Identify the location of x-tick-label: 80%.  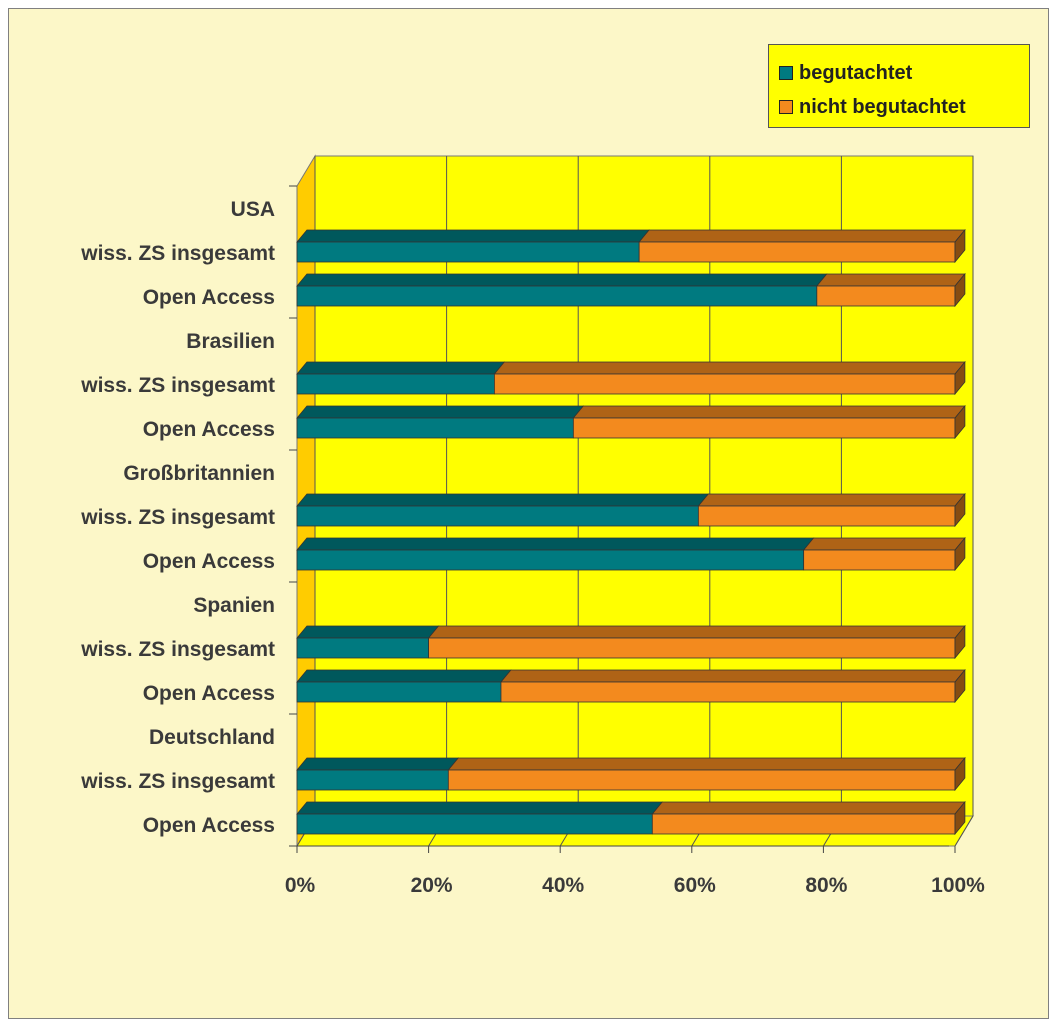
(826, 885).